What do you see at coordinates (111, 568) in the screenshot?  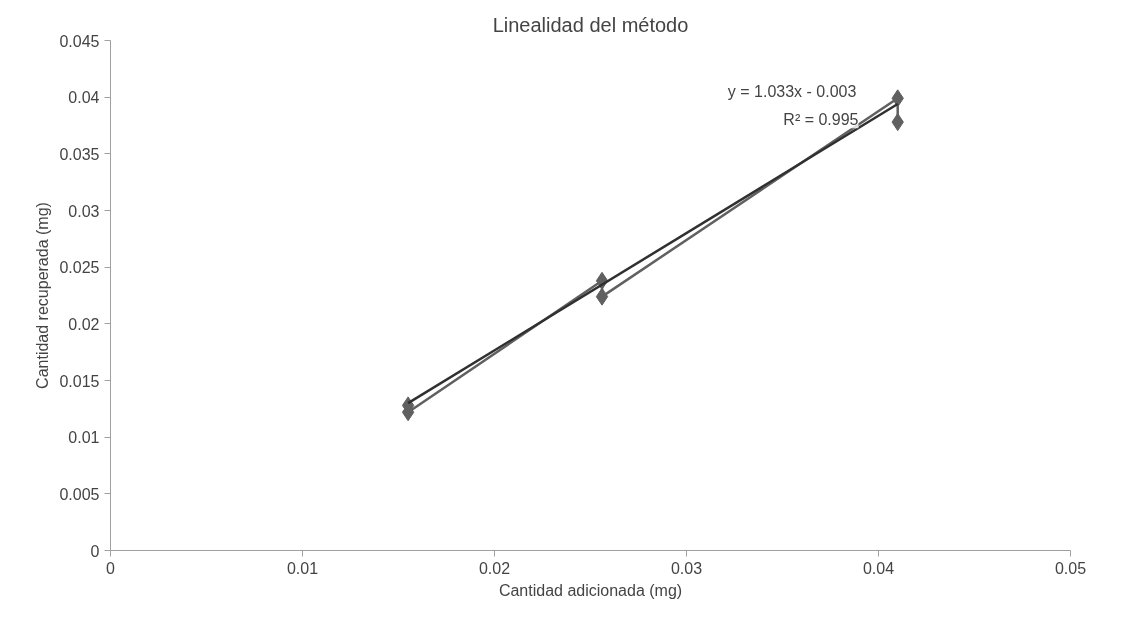 I see `x-tick-label: 0` at bounding box center [111, 568].